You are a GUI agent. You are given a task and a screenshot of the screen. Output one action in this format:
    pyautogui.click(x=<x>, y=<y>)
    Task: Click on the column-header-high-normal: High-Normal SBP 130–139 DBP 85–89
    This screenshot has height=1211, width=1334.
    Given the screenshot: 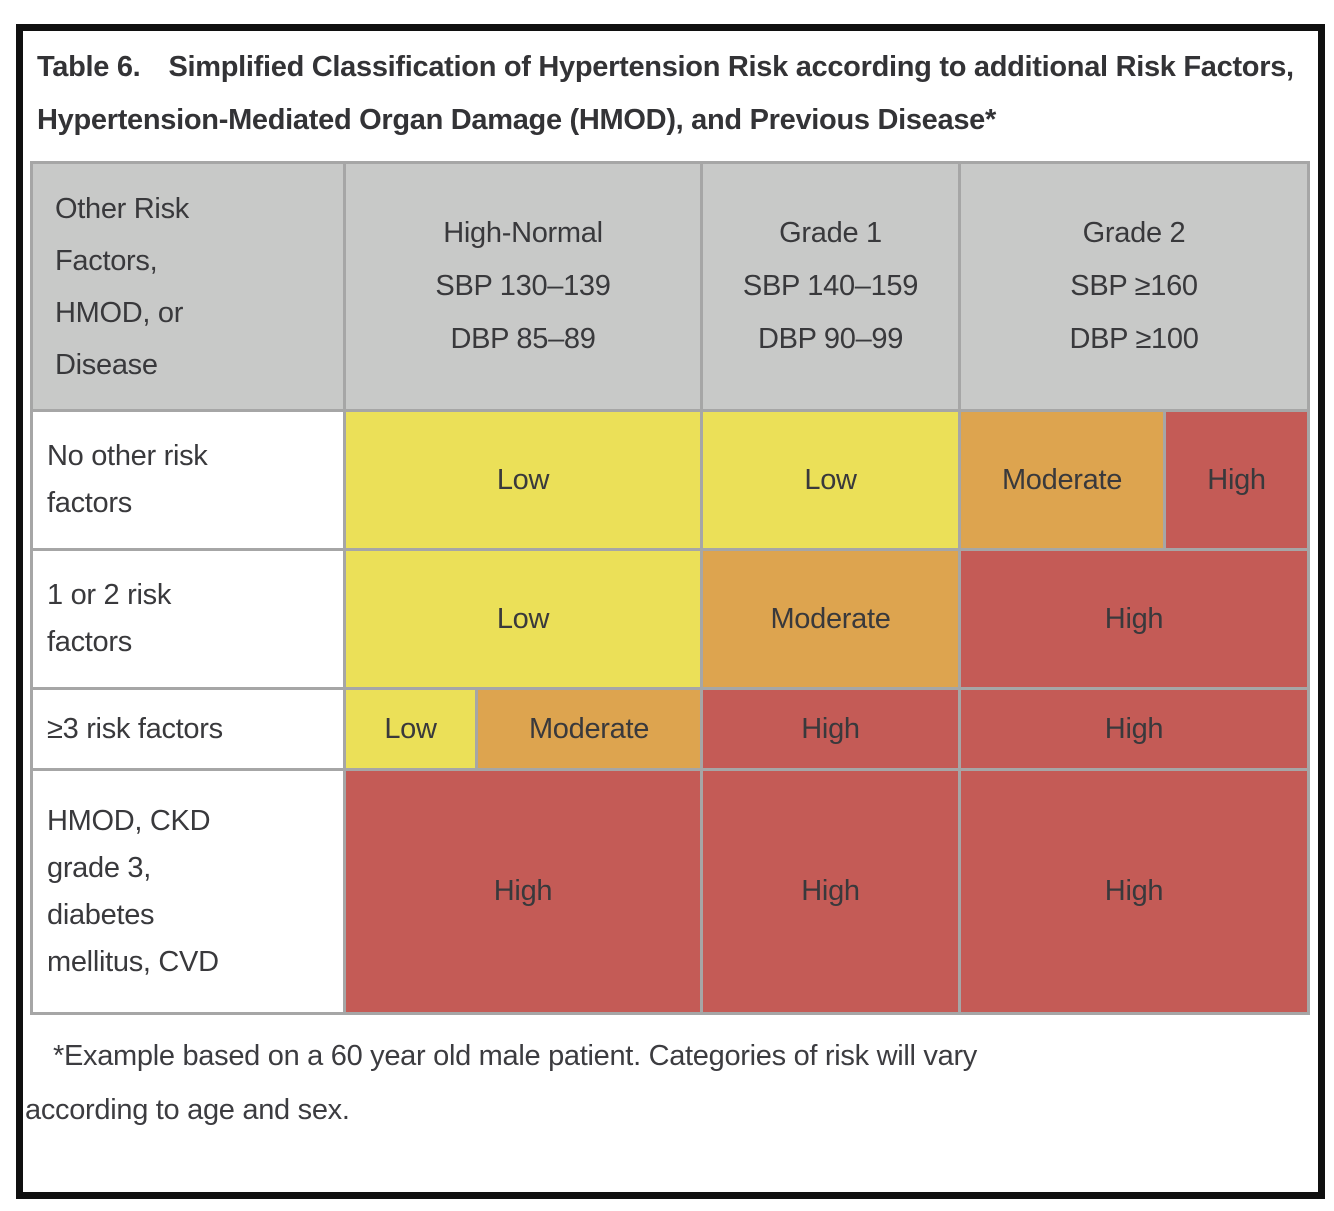 What is the action you would take?
    pyautogui.click(x=523, y=286)
    